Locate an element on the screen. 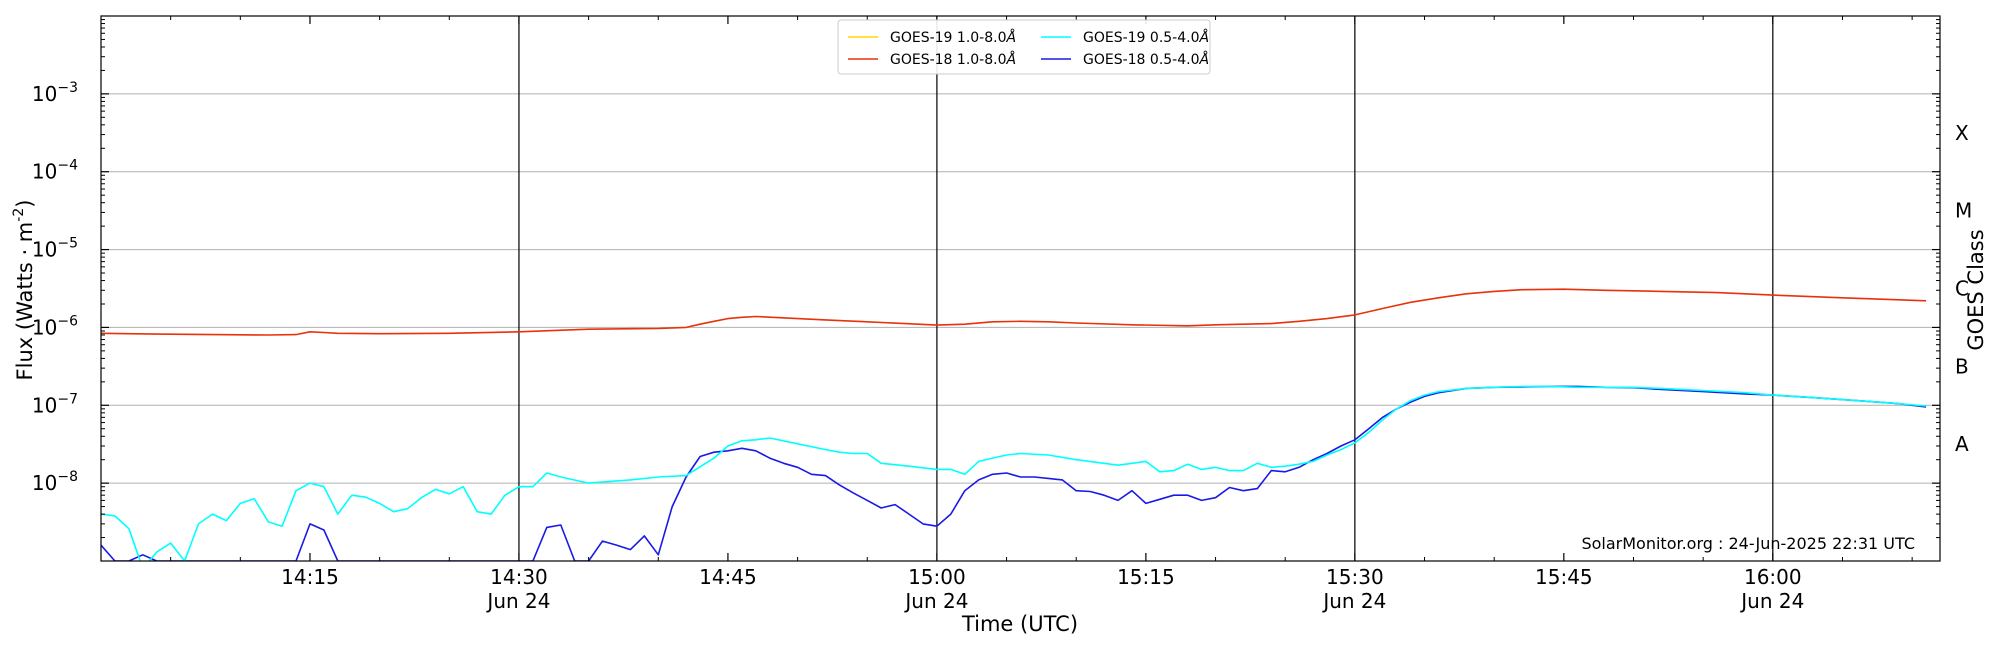 The image size is (2000, 650). x-tick-label: 14:45 is located at coordinates (728, 577).